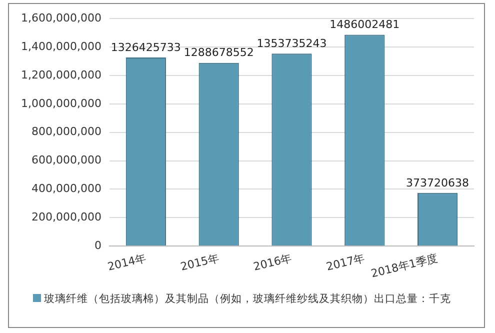 The height and width of the screenshot is (333, 495). I want to click on y-tick-label: 1,400,000,000, so click(61, 46).